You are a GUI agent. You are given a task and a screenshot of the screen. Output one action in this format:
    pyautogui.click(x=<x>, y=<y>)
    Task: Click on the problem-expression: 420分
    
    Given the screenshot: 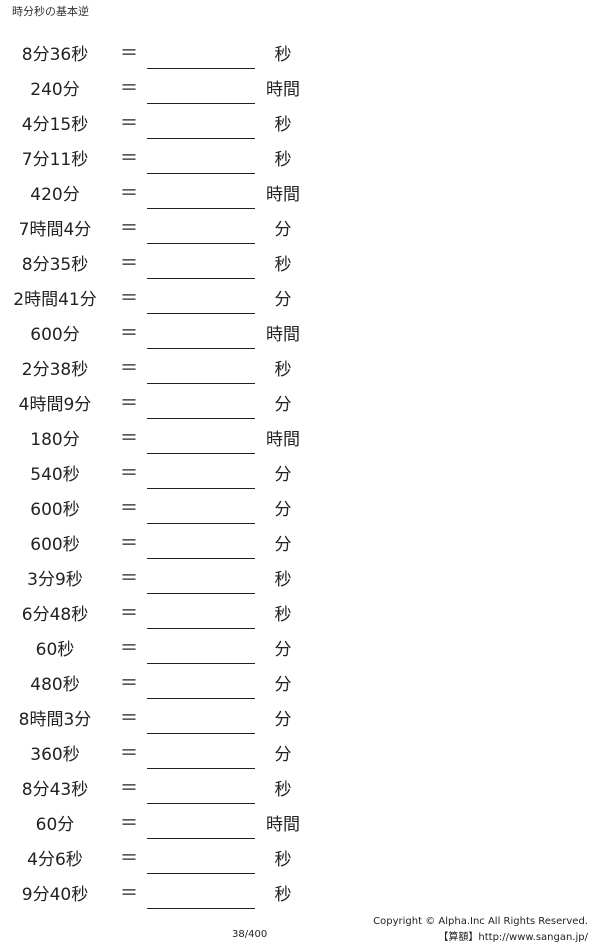 What is the action you would take?
    pyautogui.click(x=55, y=195)
    